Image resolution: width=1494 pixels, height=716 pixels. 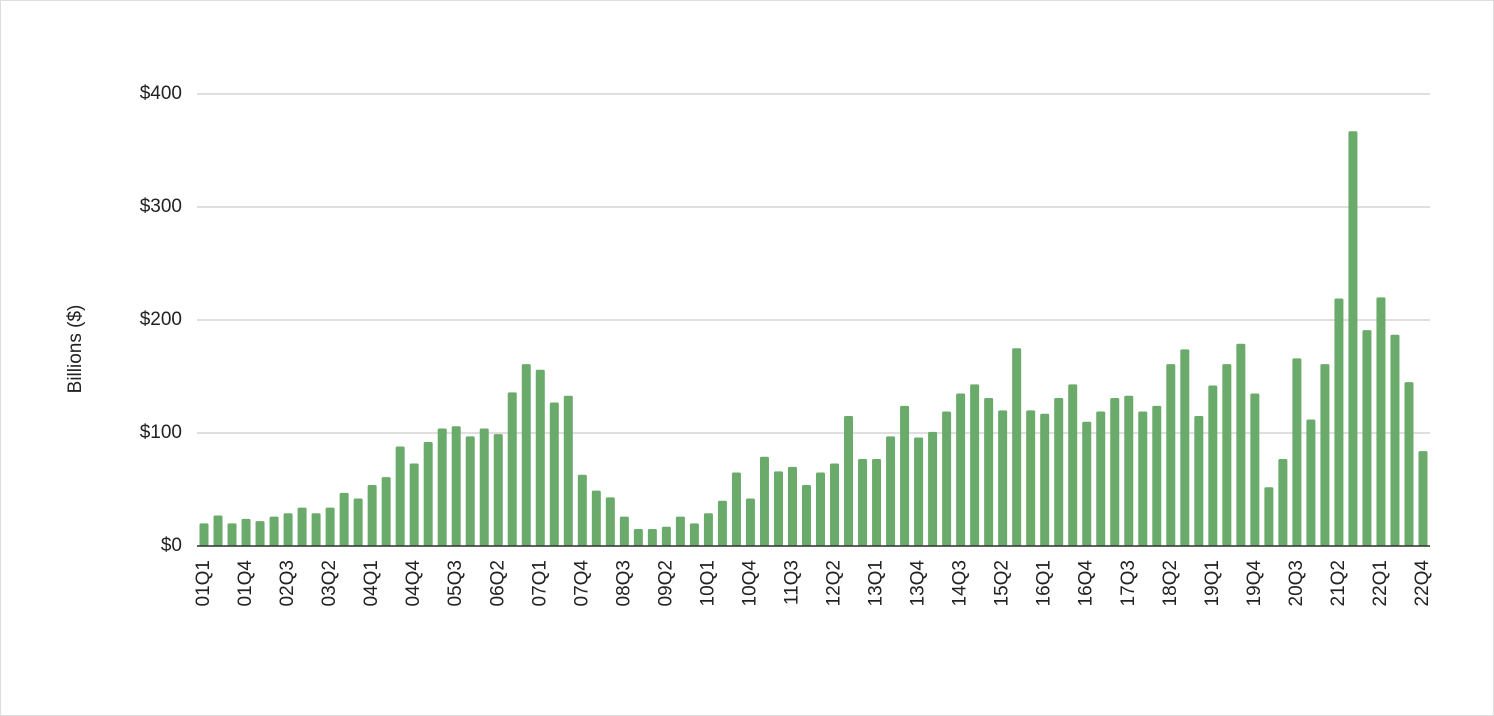 What do you see at coordinates (497, 583) in the screenshot?
I see `x-tick-label: 06Q2` at bounding box center [497, 583].